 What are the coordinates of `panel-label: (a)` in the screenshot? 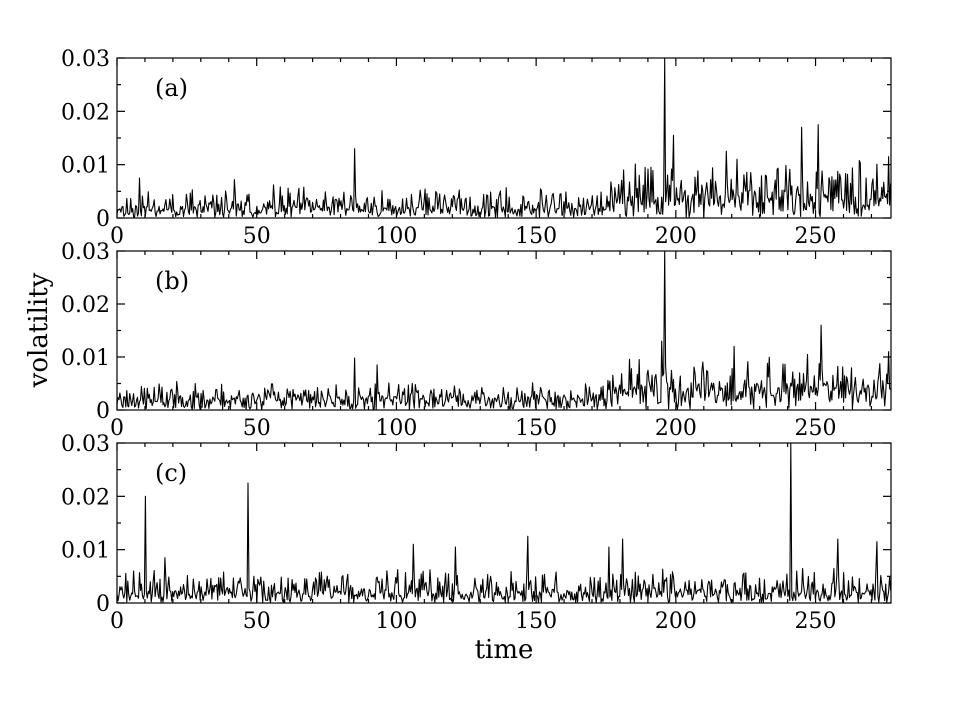 It's located at (171, 88).